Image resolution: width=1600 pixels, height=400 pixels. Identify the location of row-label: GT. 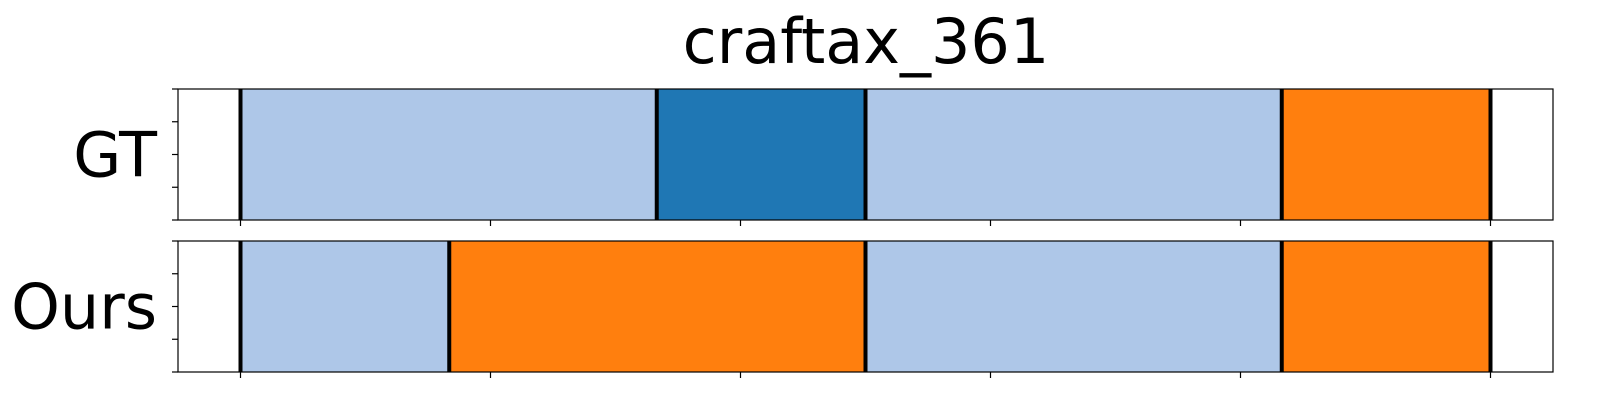
(115, 155).